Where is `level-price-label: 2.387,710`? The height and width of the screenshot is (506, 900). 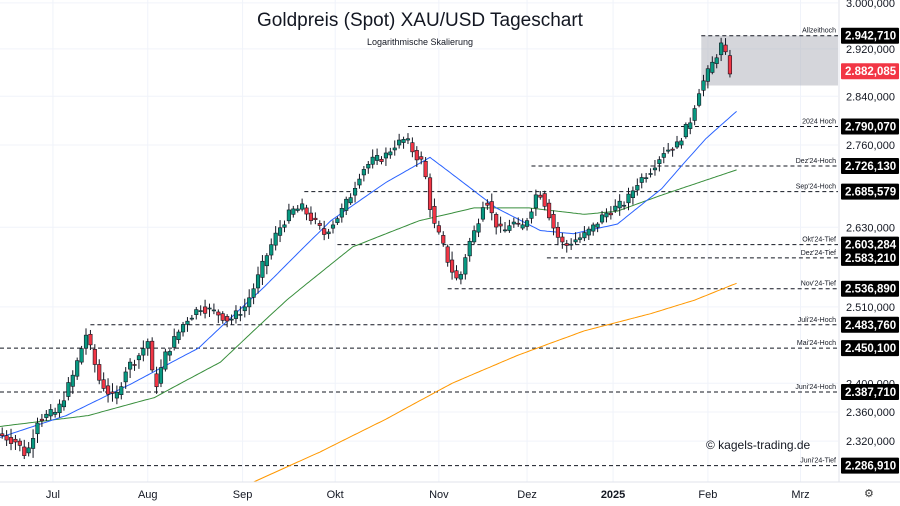
level-price-label: 2.387,710 is located at coordinates (870, 393).